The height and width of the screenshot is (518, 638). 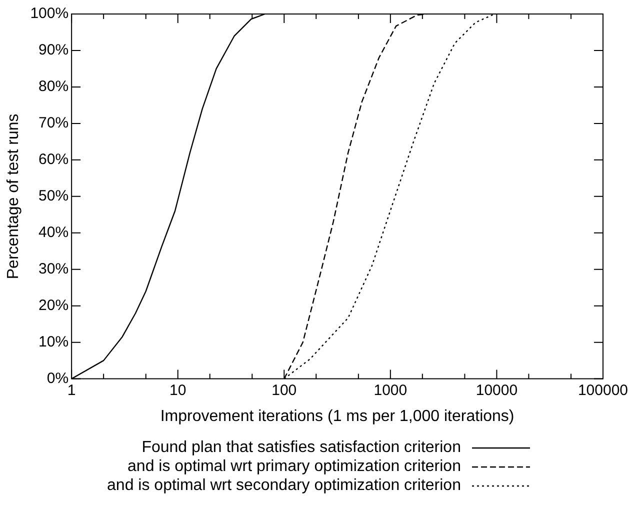 I want to click on y-tick-label: 40%, so click(x=53, y=233).